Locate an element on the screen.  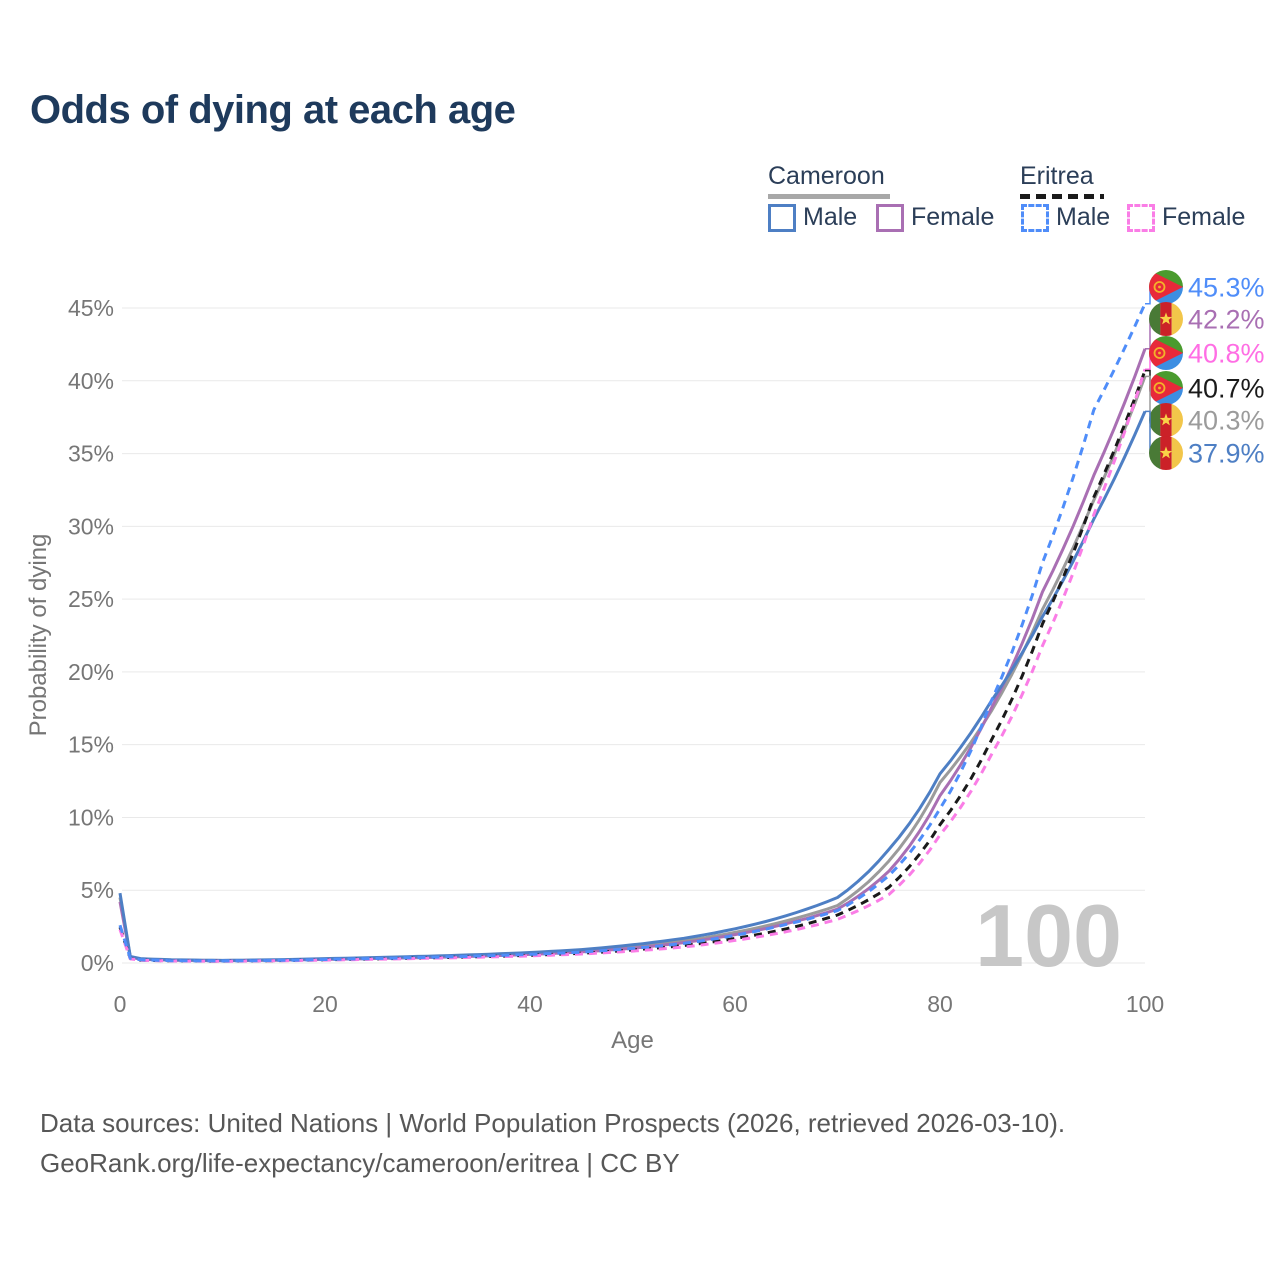
y-tick-label: 40% is located at coordinates (91, 381).